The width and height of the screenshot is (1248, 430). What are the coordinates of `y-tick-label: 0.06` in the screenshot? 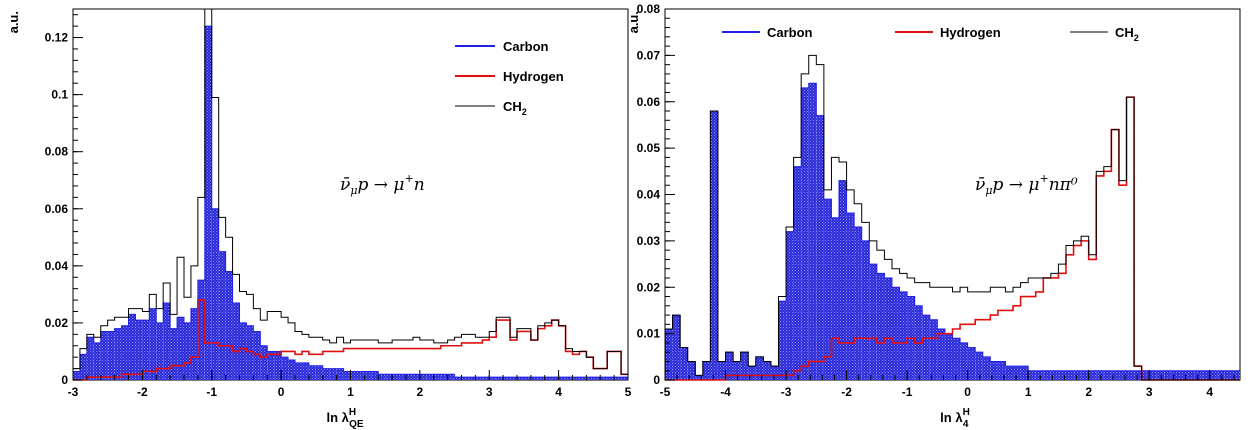 It's located at (649, 102).